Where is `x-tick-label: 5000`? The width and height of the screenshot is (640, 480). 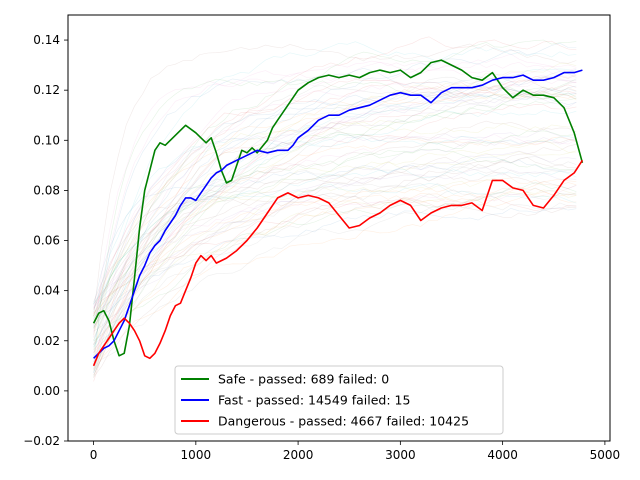 x-tick-label: 5000 is located at coordinates (605, 455).